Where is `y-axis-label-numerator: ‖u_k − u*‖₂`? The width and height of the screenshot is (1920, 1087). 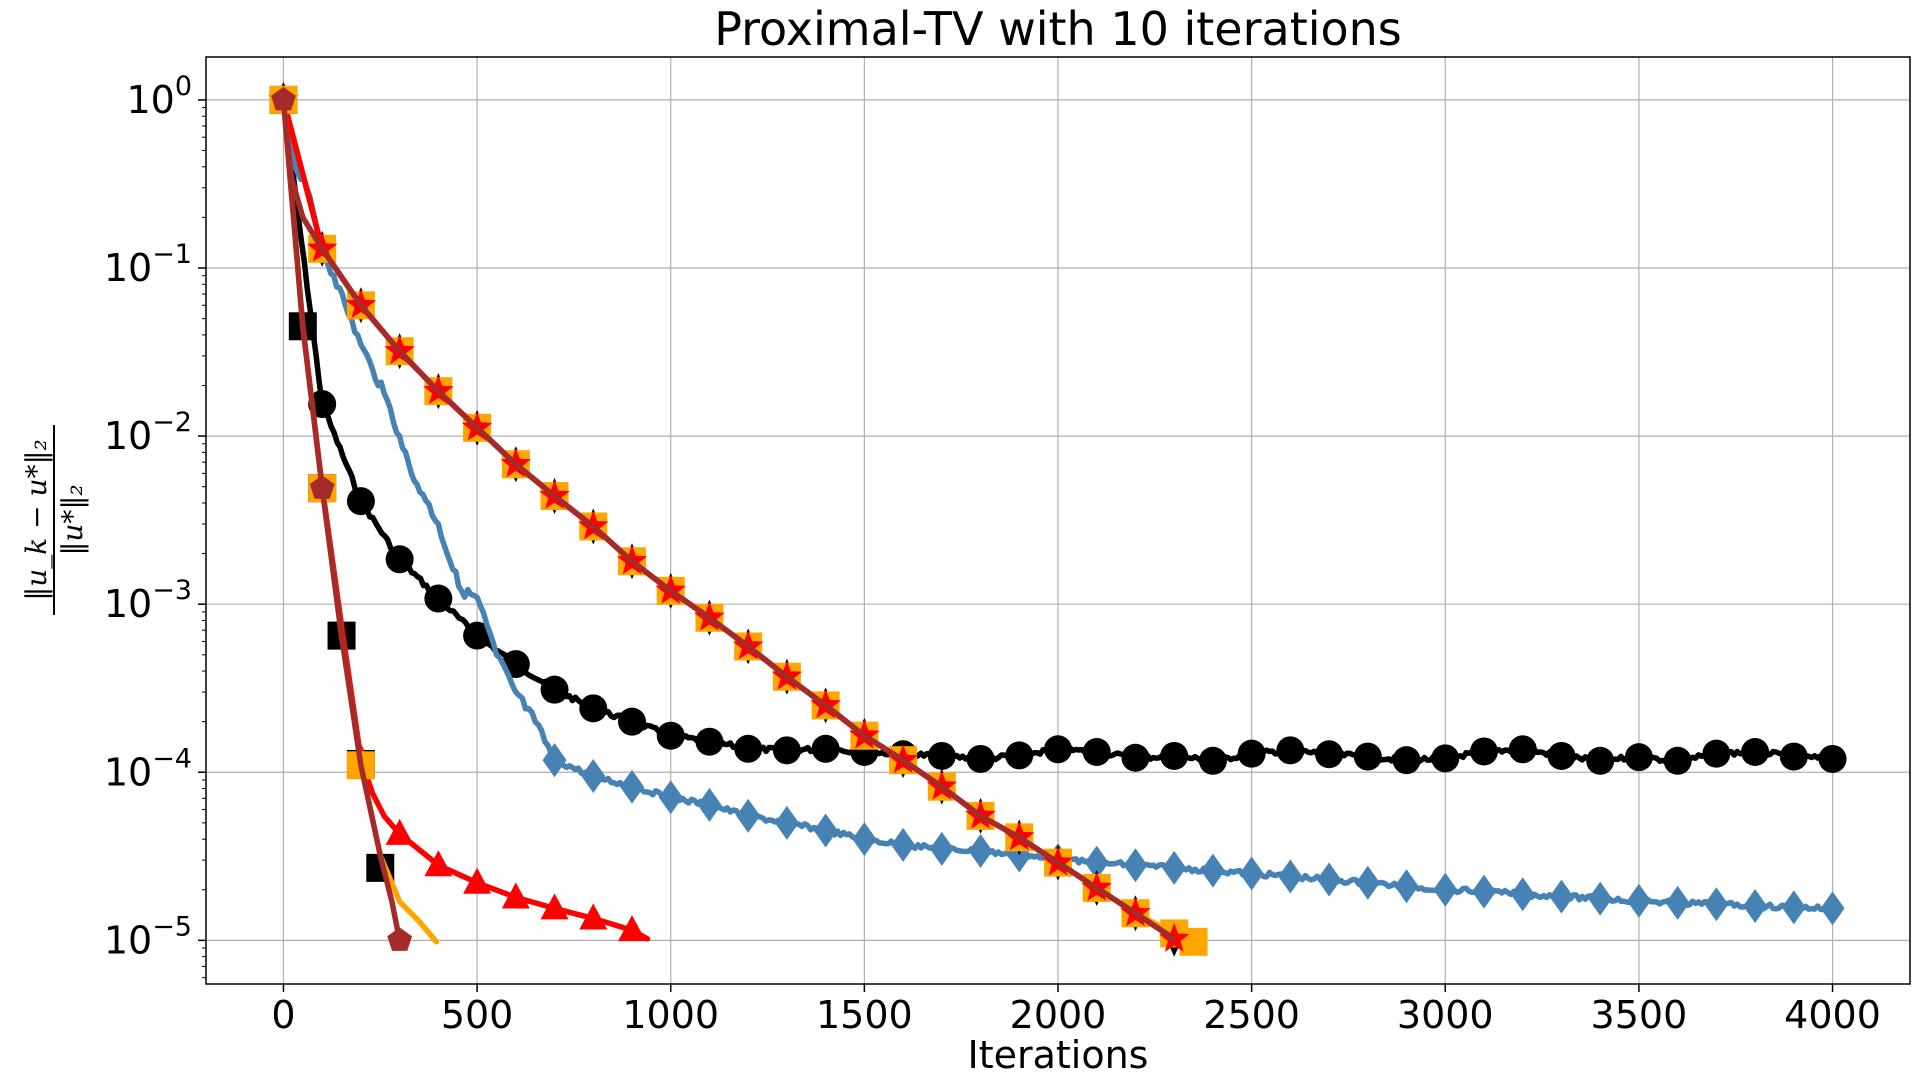 y-axis-label-numerator: ‖u_k − u*‖₂ is located at coordinates (36, 520).